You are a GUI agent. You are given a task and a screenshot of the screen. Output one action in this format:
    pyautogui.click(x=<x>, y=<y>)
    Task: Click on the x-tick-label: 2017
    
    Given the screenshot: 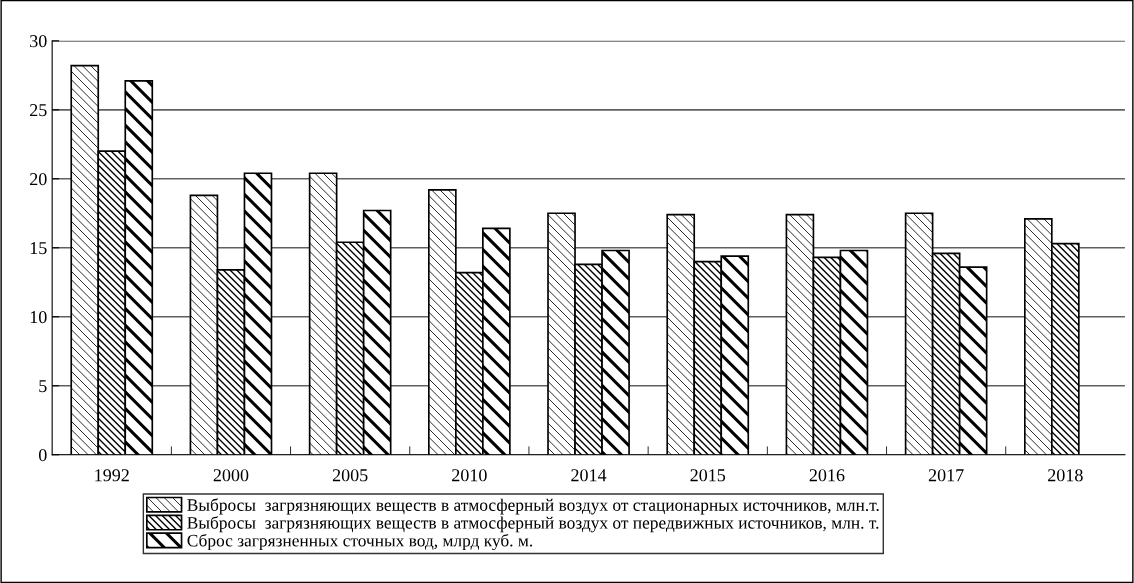 What is the action you would take?
    pyautogui.click(x=946, y=475)
    